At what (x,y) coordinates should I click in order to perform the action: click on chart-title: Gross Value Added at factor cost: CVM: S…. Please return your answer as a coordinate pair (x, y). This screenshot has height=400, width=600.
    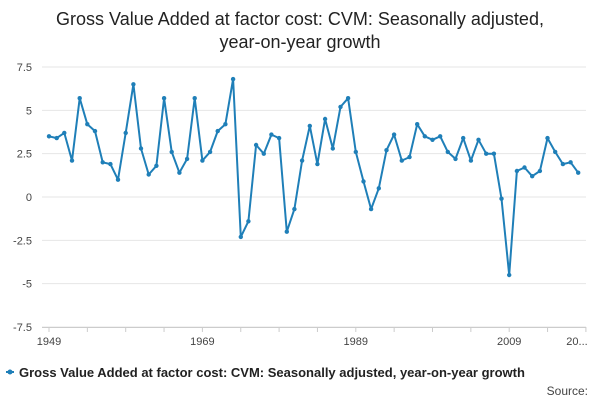
    Looking at the image, I should click on (300, 31).